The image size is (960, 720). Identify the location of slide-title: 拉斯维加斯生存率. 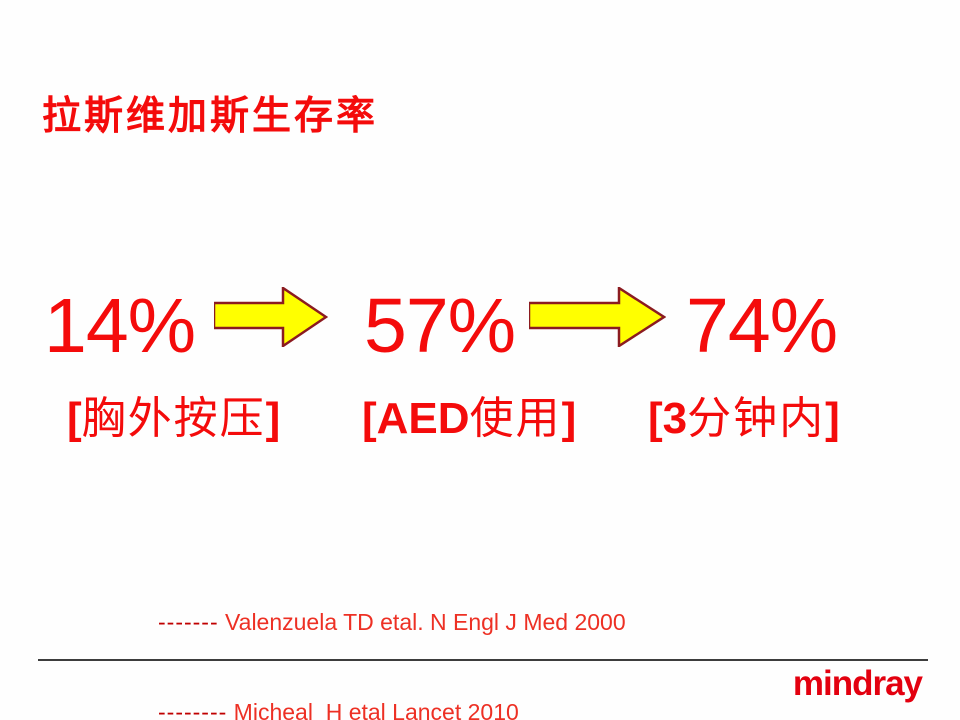
(210, 116).